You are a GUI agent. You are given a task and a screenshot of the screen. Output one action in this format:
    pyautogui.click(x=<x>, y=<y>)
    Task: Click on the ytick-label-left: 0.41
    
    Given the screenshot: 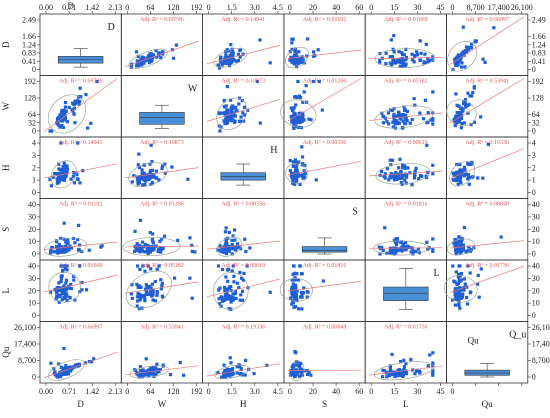 What is the action you would take?
    pyautogui.click(x=29, y=61)
    